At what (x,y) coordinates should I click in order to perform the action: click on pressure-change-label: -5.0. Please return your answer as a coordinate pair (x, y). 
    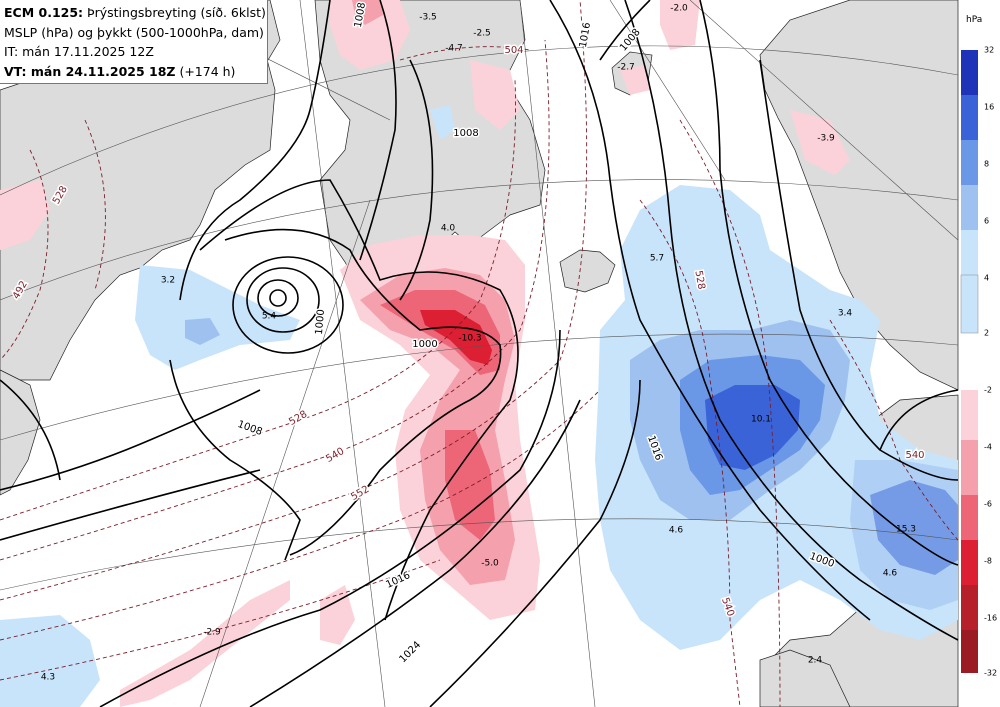
    Looking at the image, I should click on (490, 564).